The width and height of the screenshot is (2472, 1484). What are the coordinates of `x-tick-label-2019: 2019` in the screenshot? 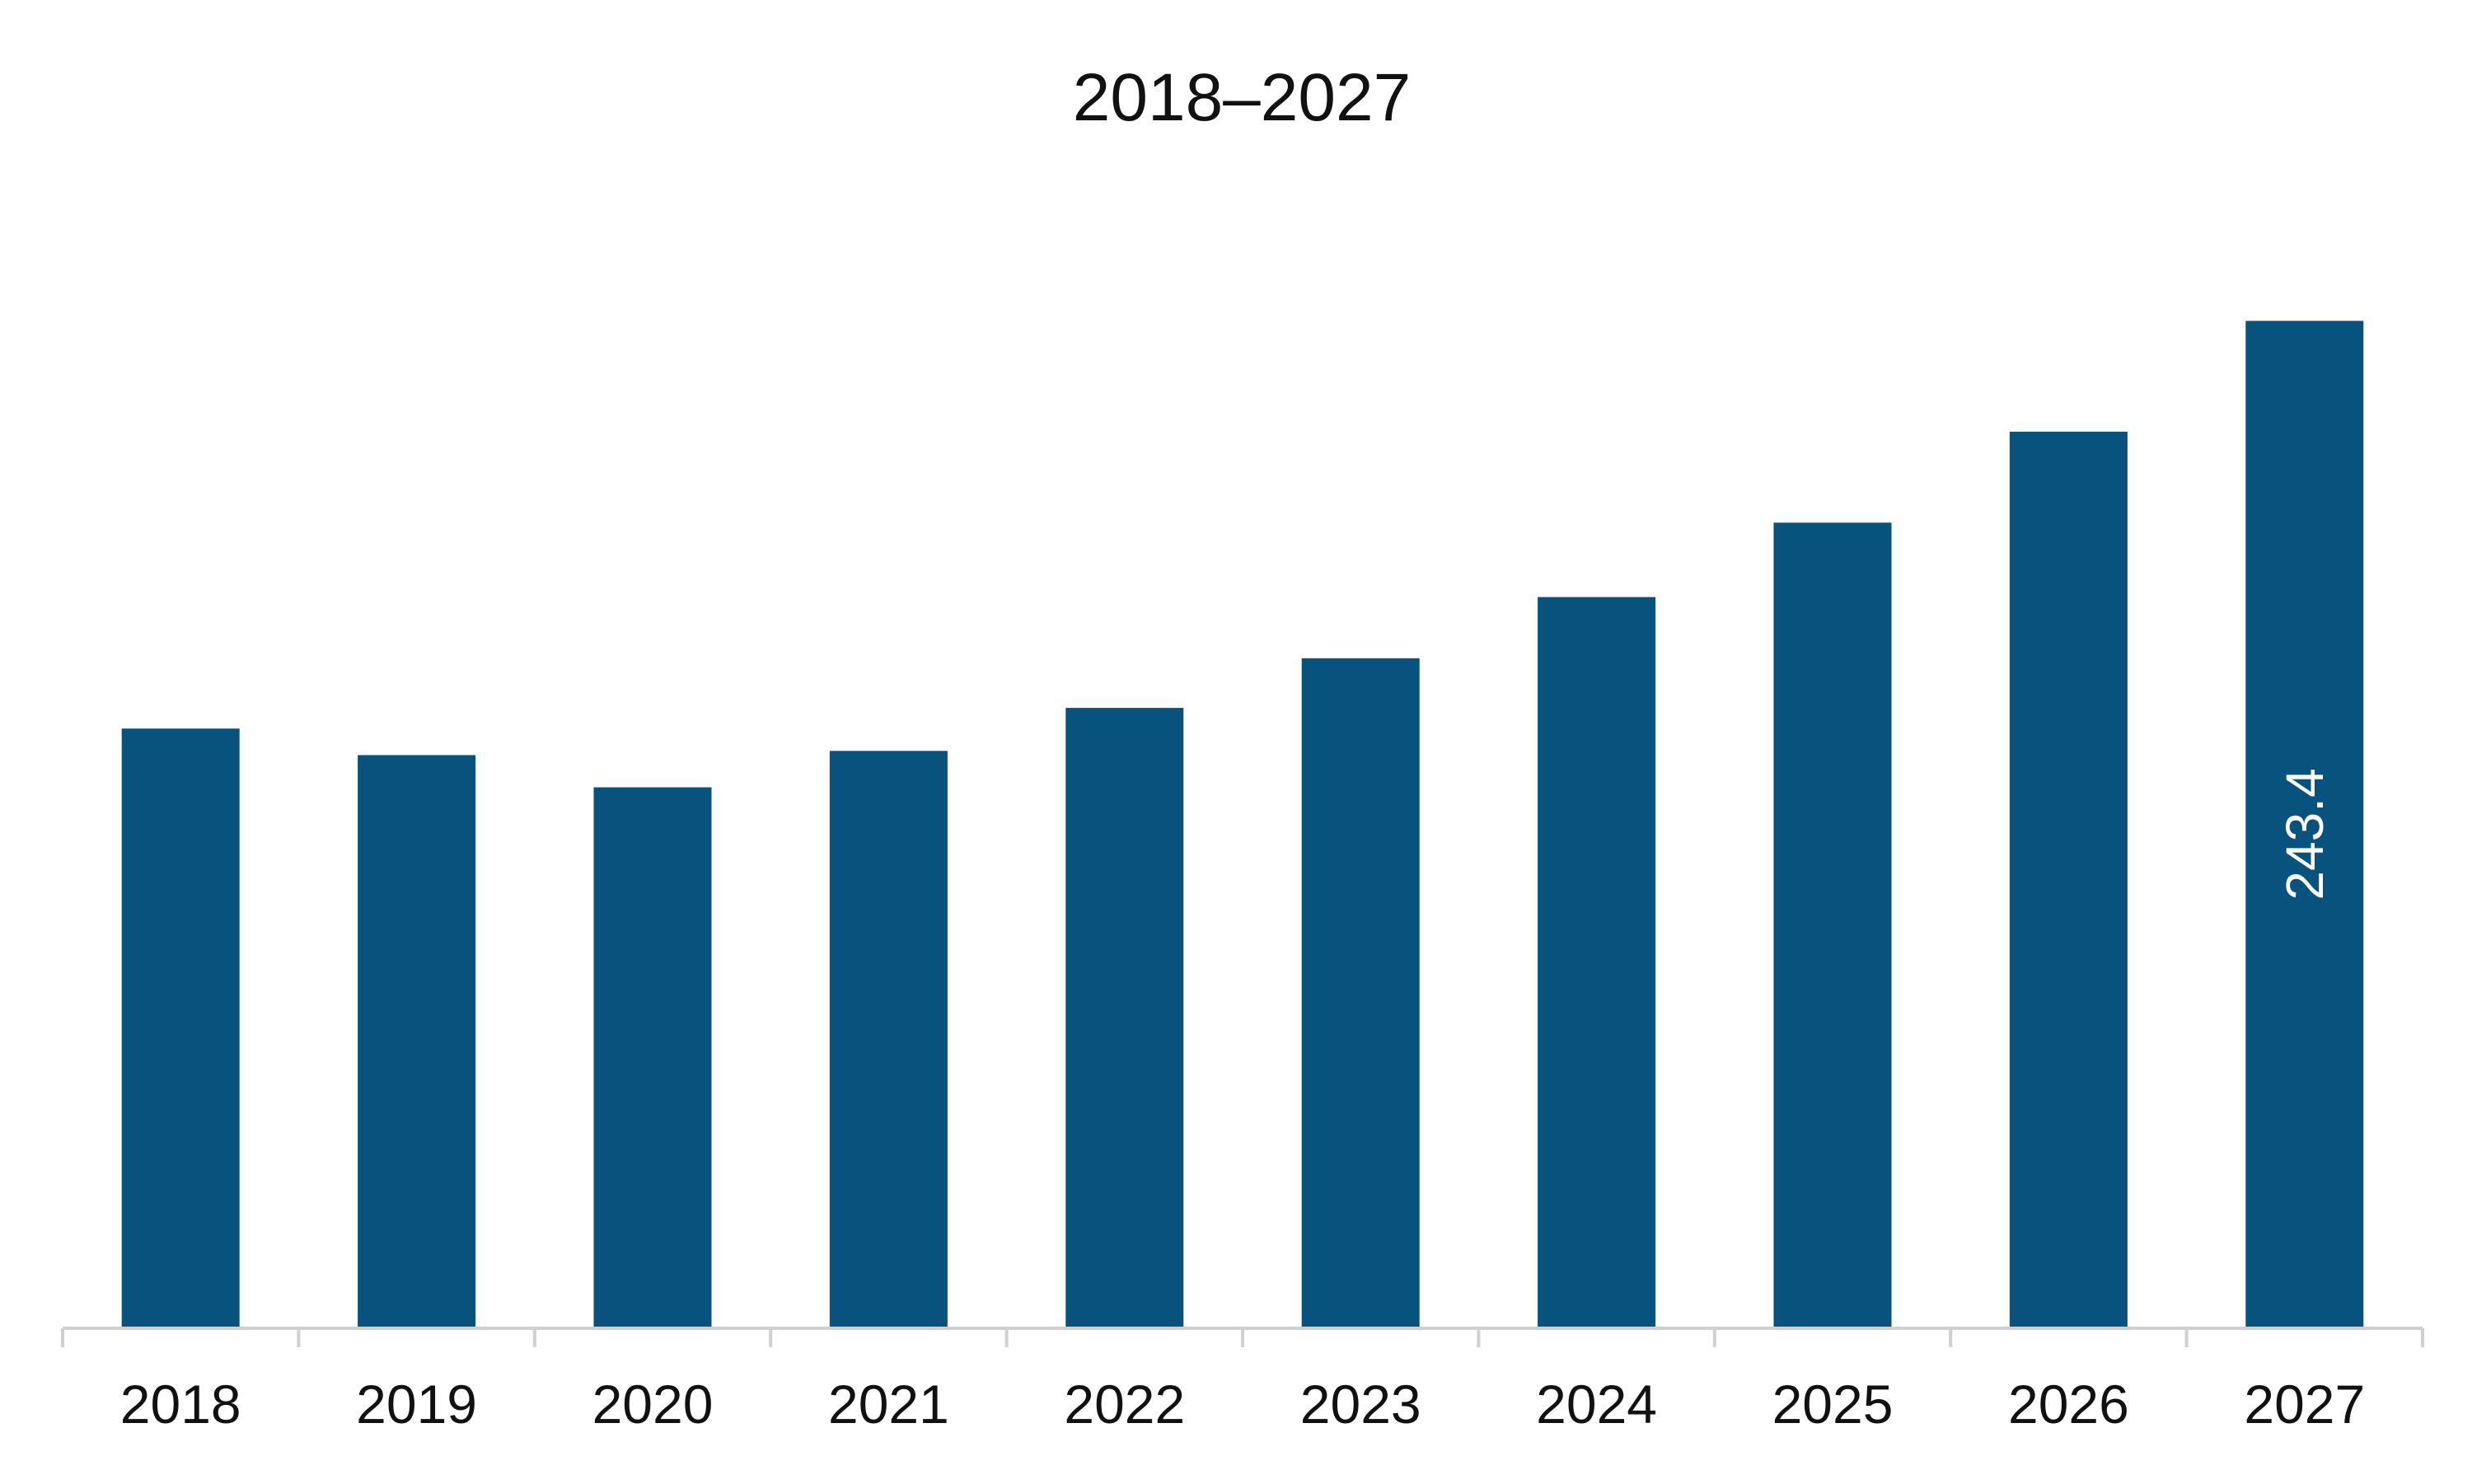 It's located at (416, 1405).